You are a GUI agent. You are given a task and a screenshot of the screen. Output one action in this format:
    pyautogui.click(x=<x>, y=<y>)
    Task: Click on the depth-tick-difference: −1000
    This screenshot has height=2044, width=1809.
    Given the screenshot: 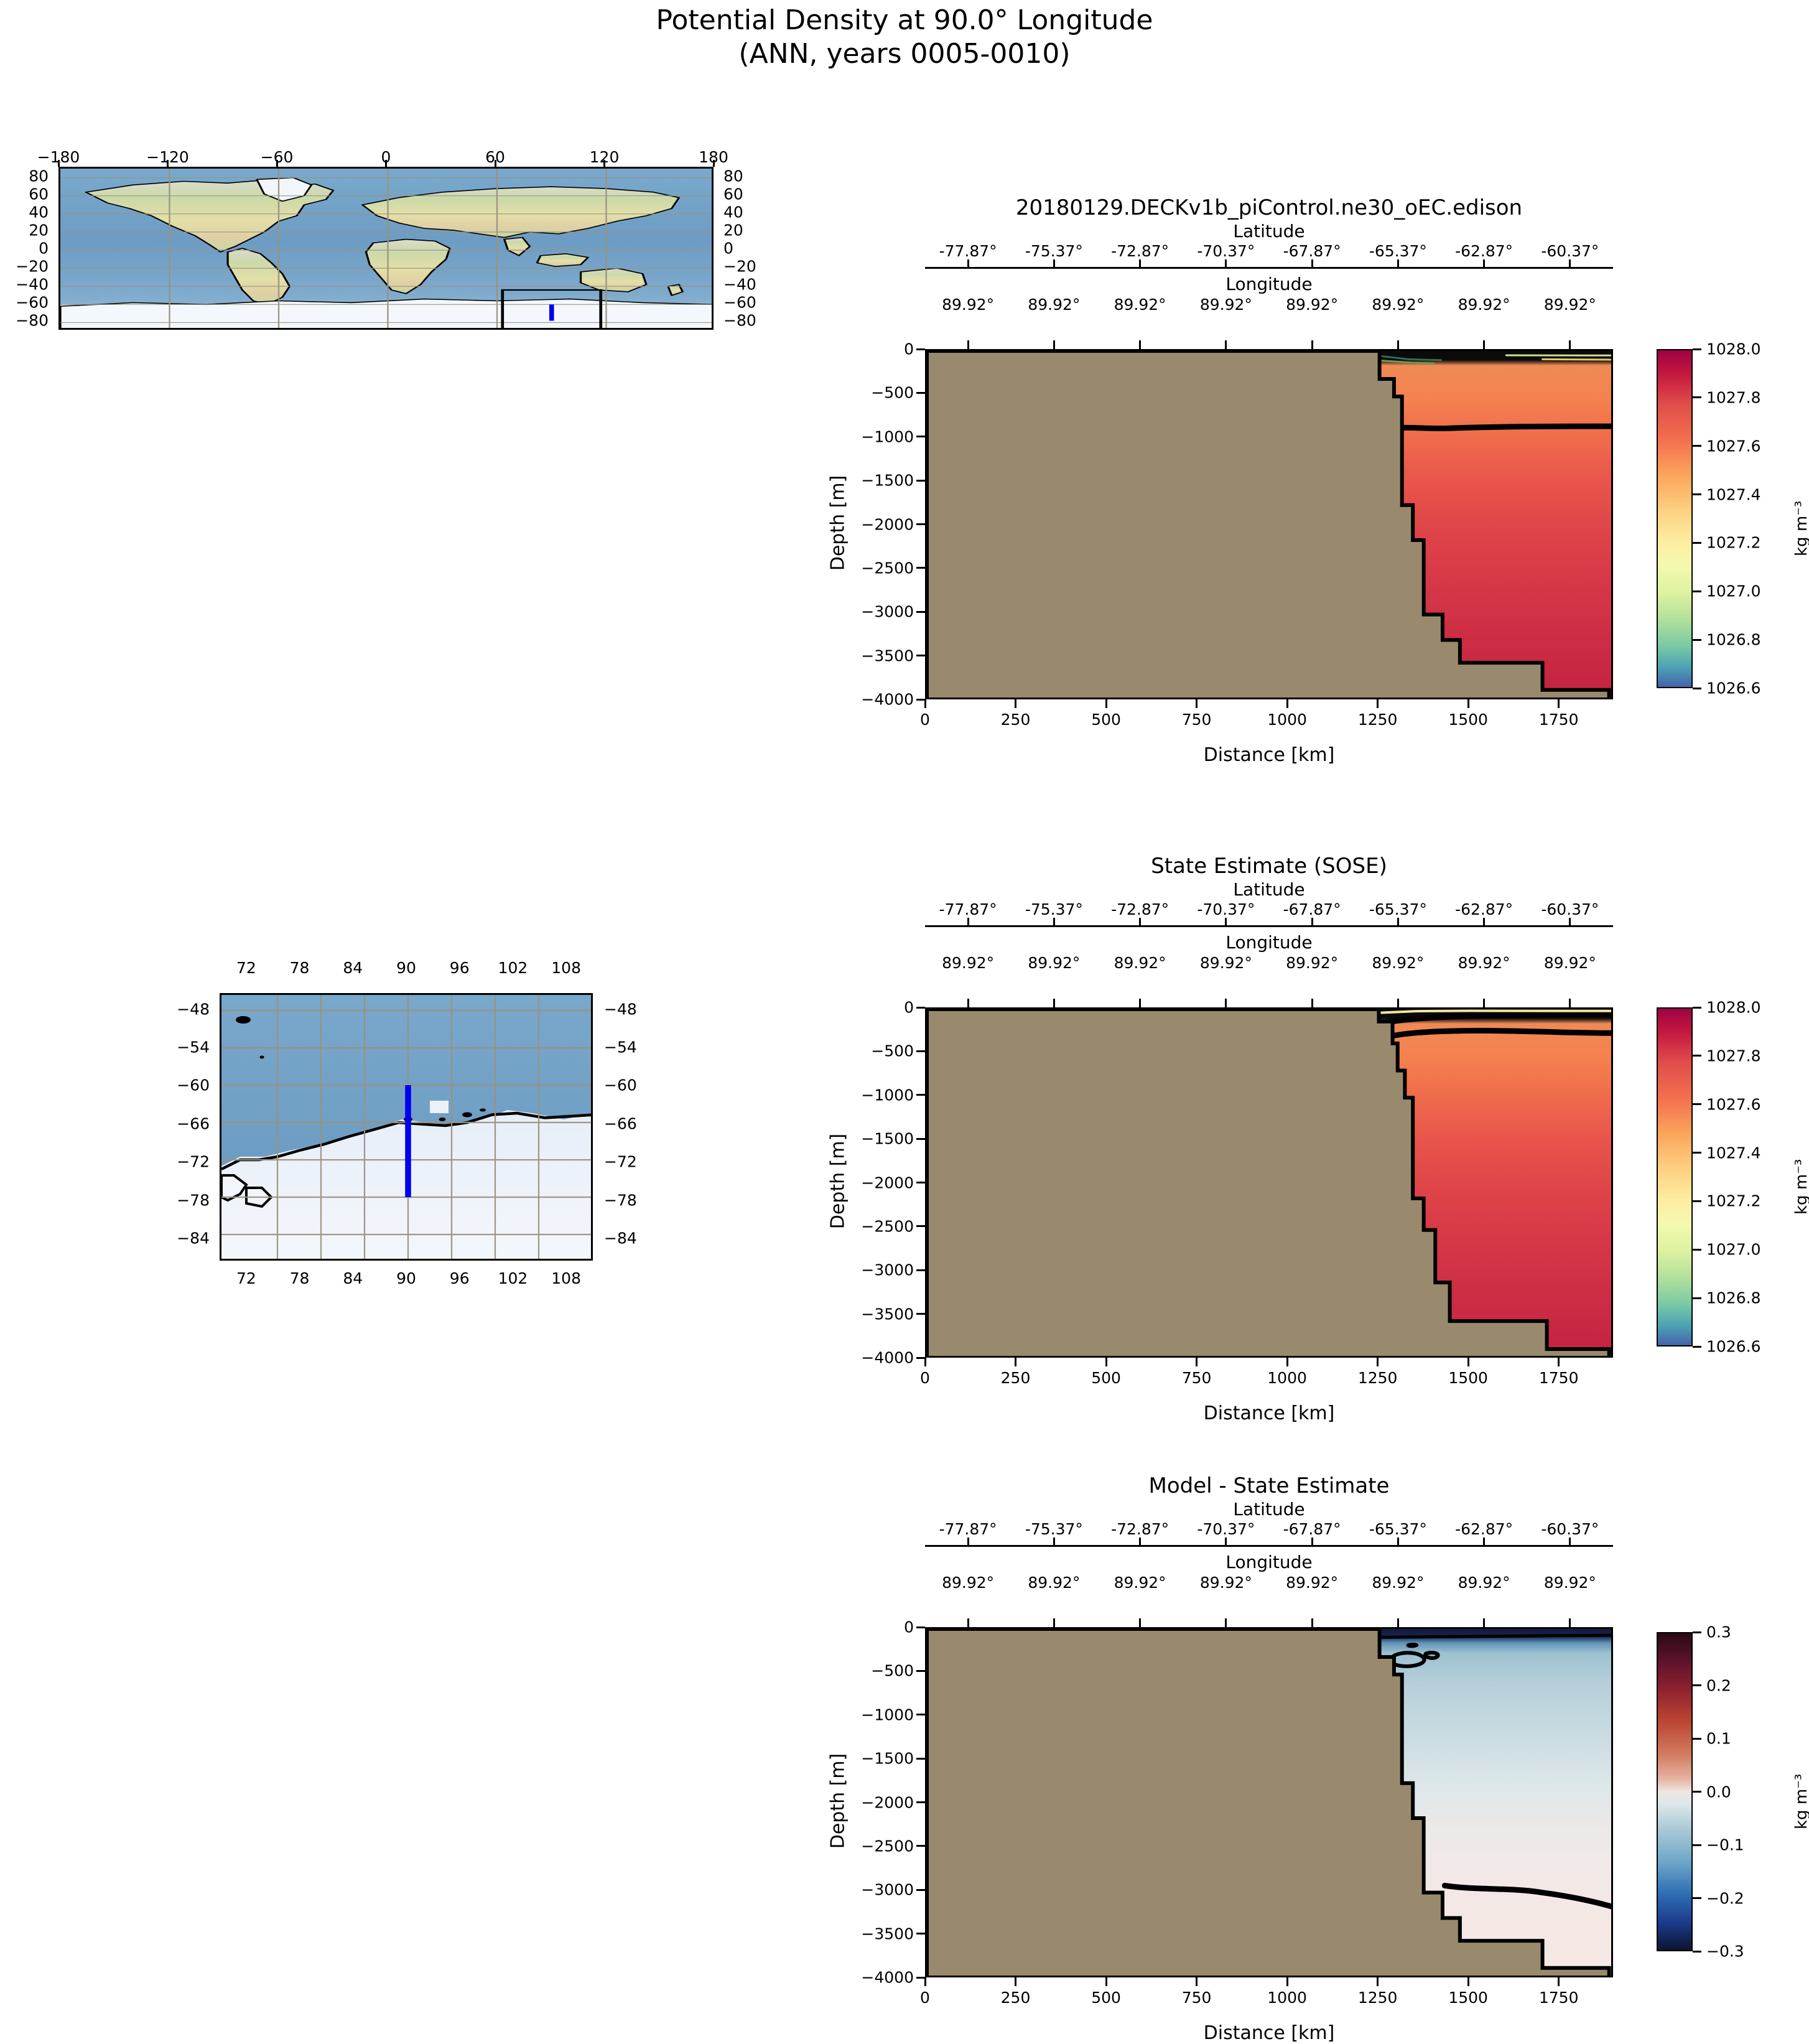 What is the action you would take?
    pyautogui.click(x=887, y=1715)
    